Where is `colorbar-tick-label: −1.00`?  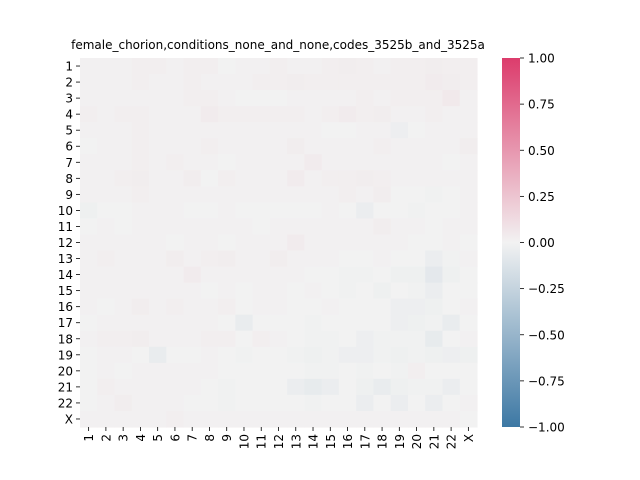
colorbar-tick-label: −1.00 is located at coordinates (546, 428).